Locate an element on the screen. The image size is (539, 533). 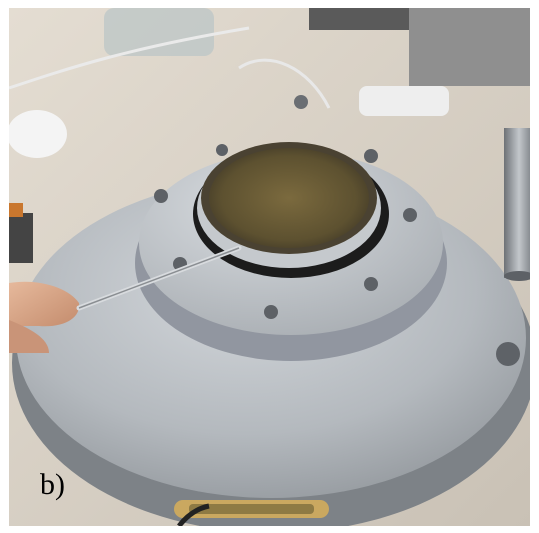
connector-cap is located at coordinates (16, 210).